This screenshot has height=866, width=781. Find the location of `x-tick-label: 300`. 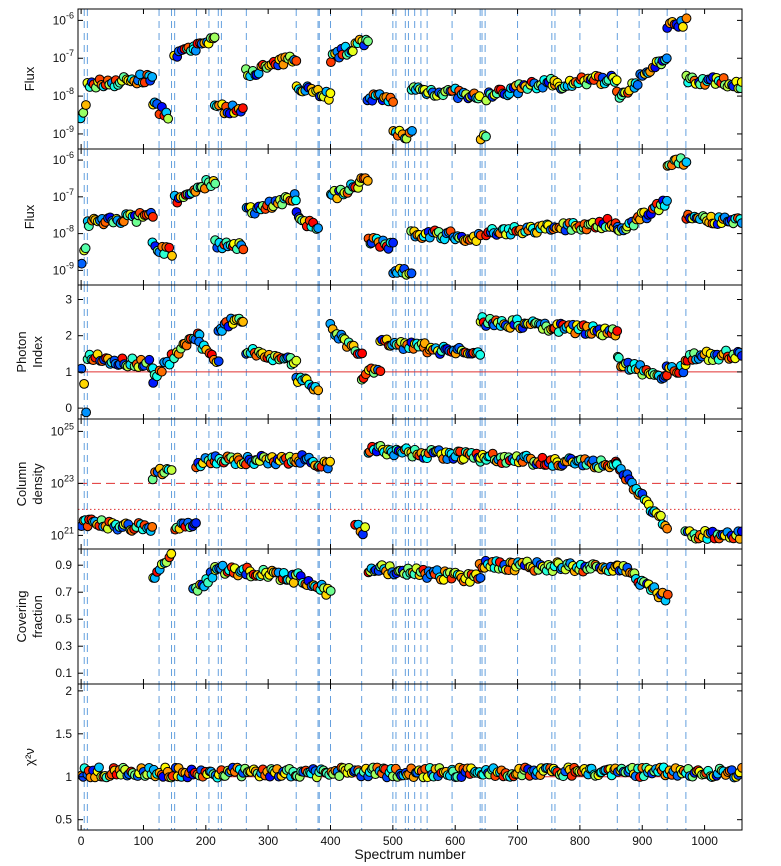

x-tick-label: 300 is located at coordinates (268, 841).